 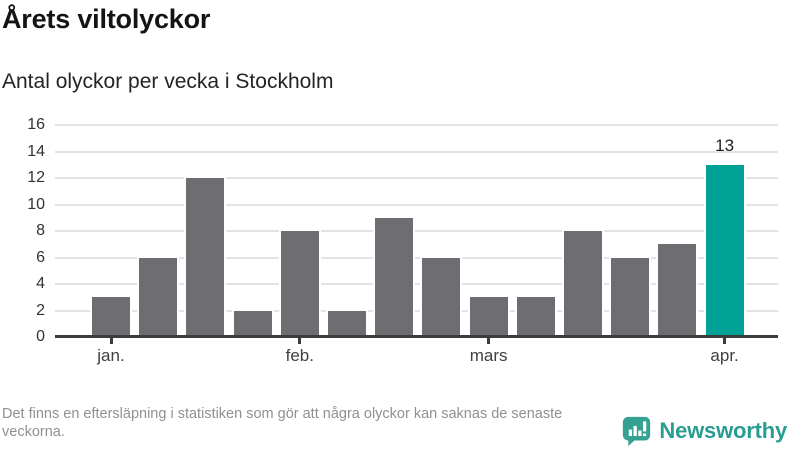 What do you see at coordinates (36, 151) in the screenshot?
I see `y-tick-label: 14` at bounding box center [36, 151].